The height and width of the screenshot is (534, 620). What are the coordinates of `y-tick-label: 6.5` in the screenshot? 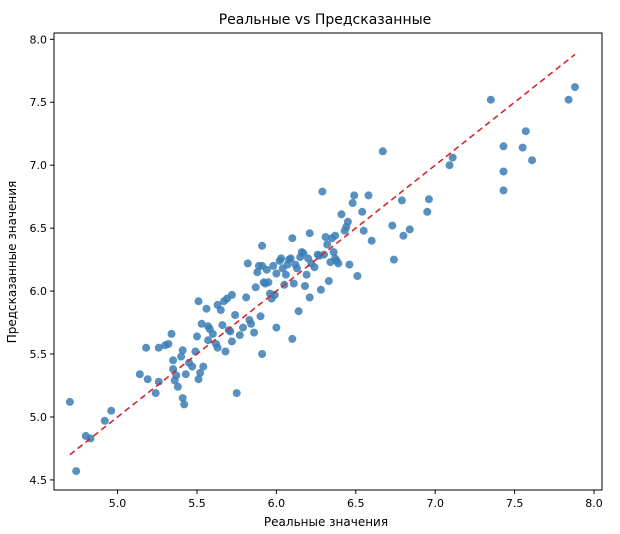 It's located at (39, 228).